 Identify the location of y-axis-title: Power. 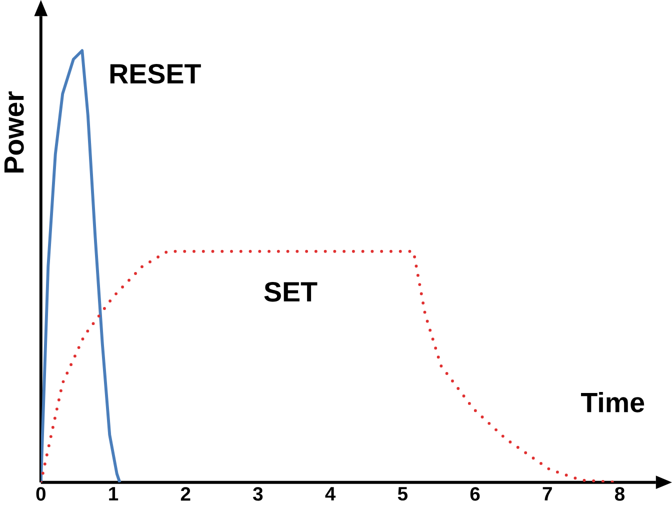
(14, 131).